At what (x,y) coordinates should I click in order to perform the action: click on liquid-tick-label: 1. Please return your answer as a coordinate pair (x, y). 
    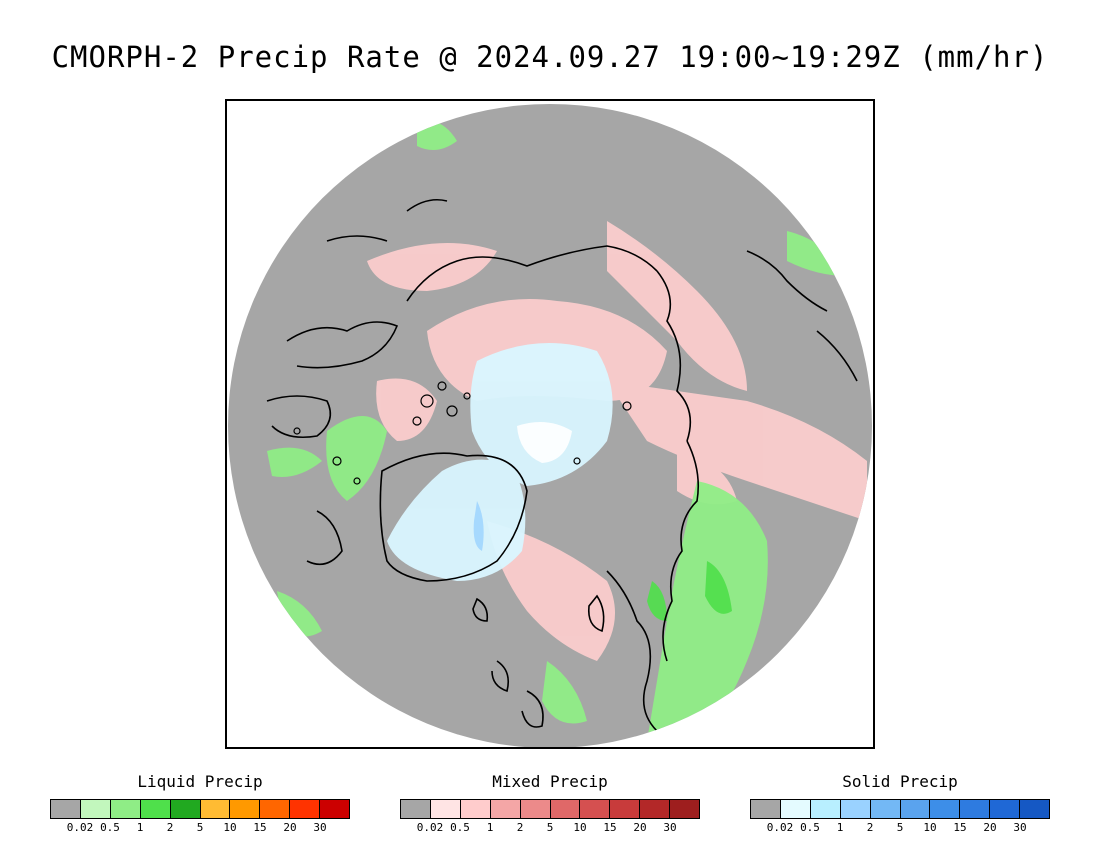
    Looking at the image, I should click on (140, 827).